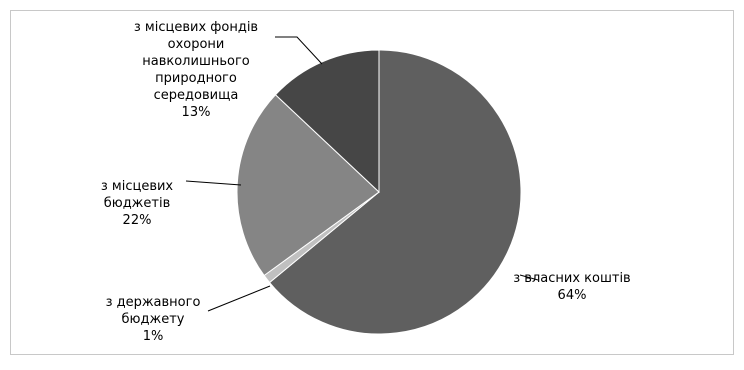  I want to click on data-label-text: бюджету, so click(153, 319).